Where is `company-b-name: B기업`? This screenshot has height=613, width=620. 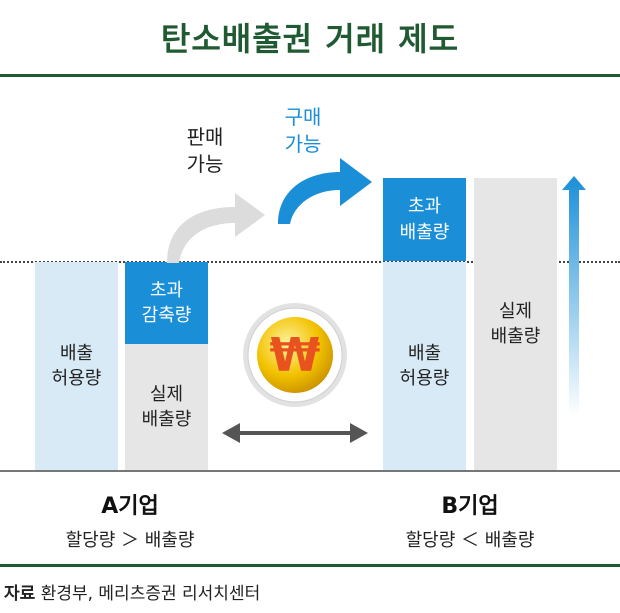 company-b-name: B기업 is located at coordinates (470, 506).